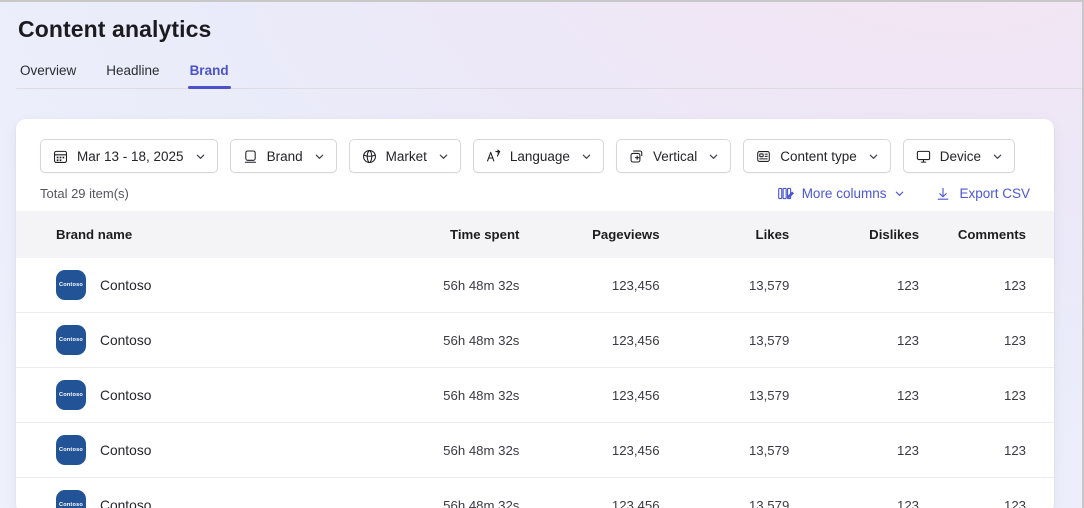 Image resolution: width=1084 pixels, height=508 pixels. Describe the element at coordinates (854, 234) in the screenshot. I see `column-header-dislikes: Dislikes` at that location.